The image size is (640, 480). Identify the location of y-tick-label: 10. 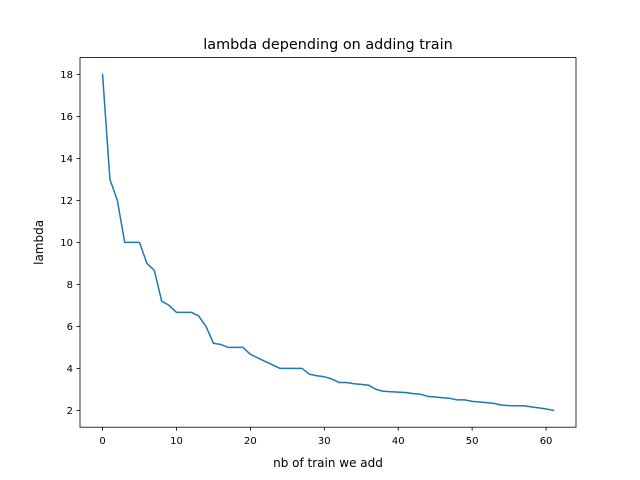
(66, 243).